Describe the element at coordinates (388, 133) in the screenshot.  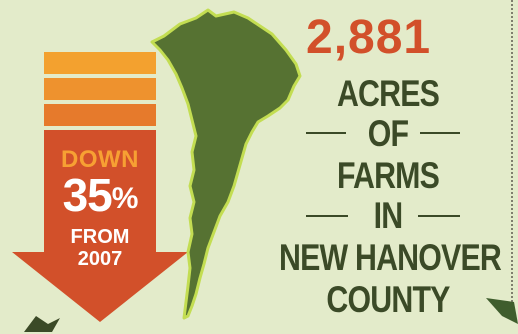
I see `headline-line-2: OF` at that location.